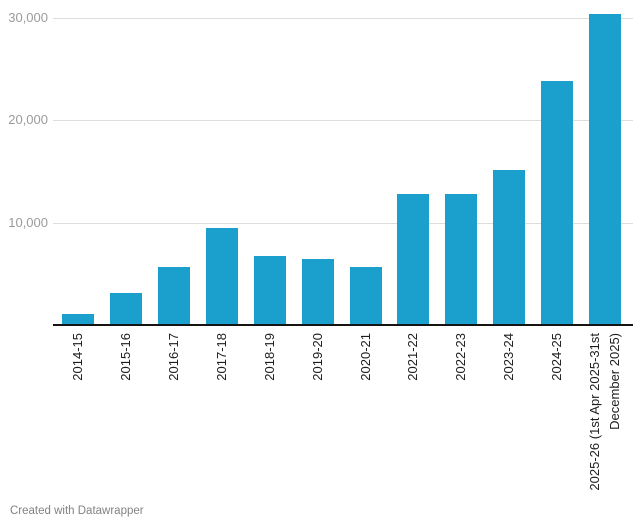  What do you see at coordinates (28, 17) in the screenshot?
I see `y-tick-label: 30,000` at bounding box center [28, 17].